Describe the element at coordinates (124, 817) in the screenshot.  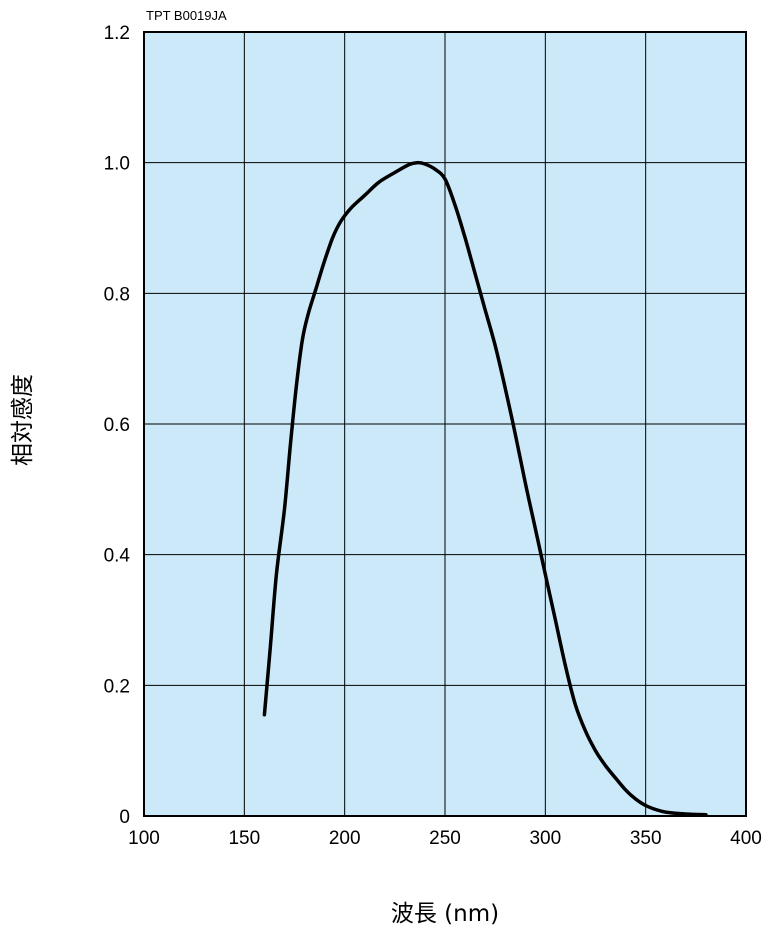
I see `y-tick-label: 0` at that location.